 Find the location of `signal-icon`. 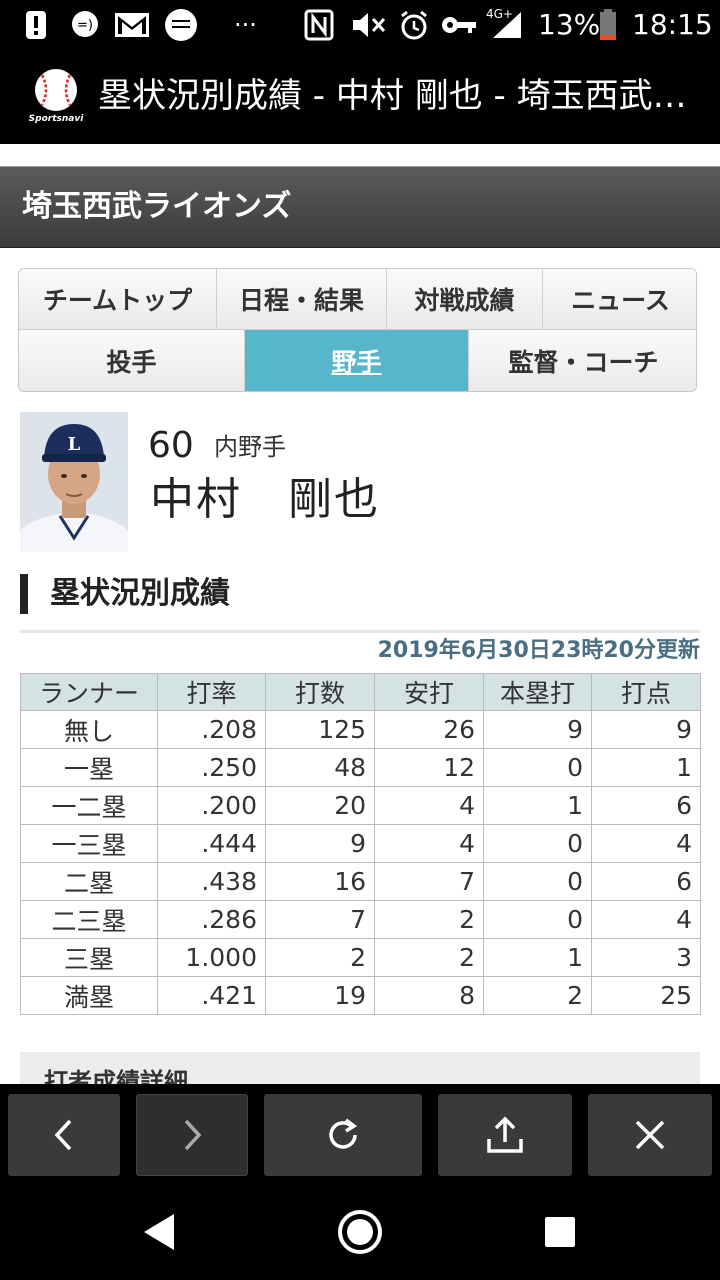

signal-icon is located at coordinates (507, 25).